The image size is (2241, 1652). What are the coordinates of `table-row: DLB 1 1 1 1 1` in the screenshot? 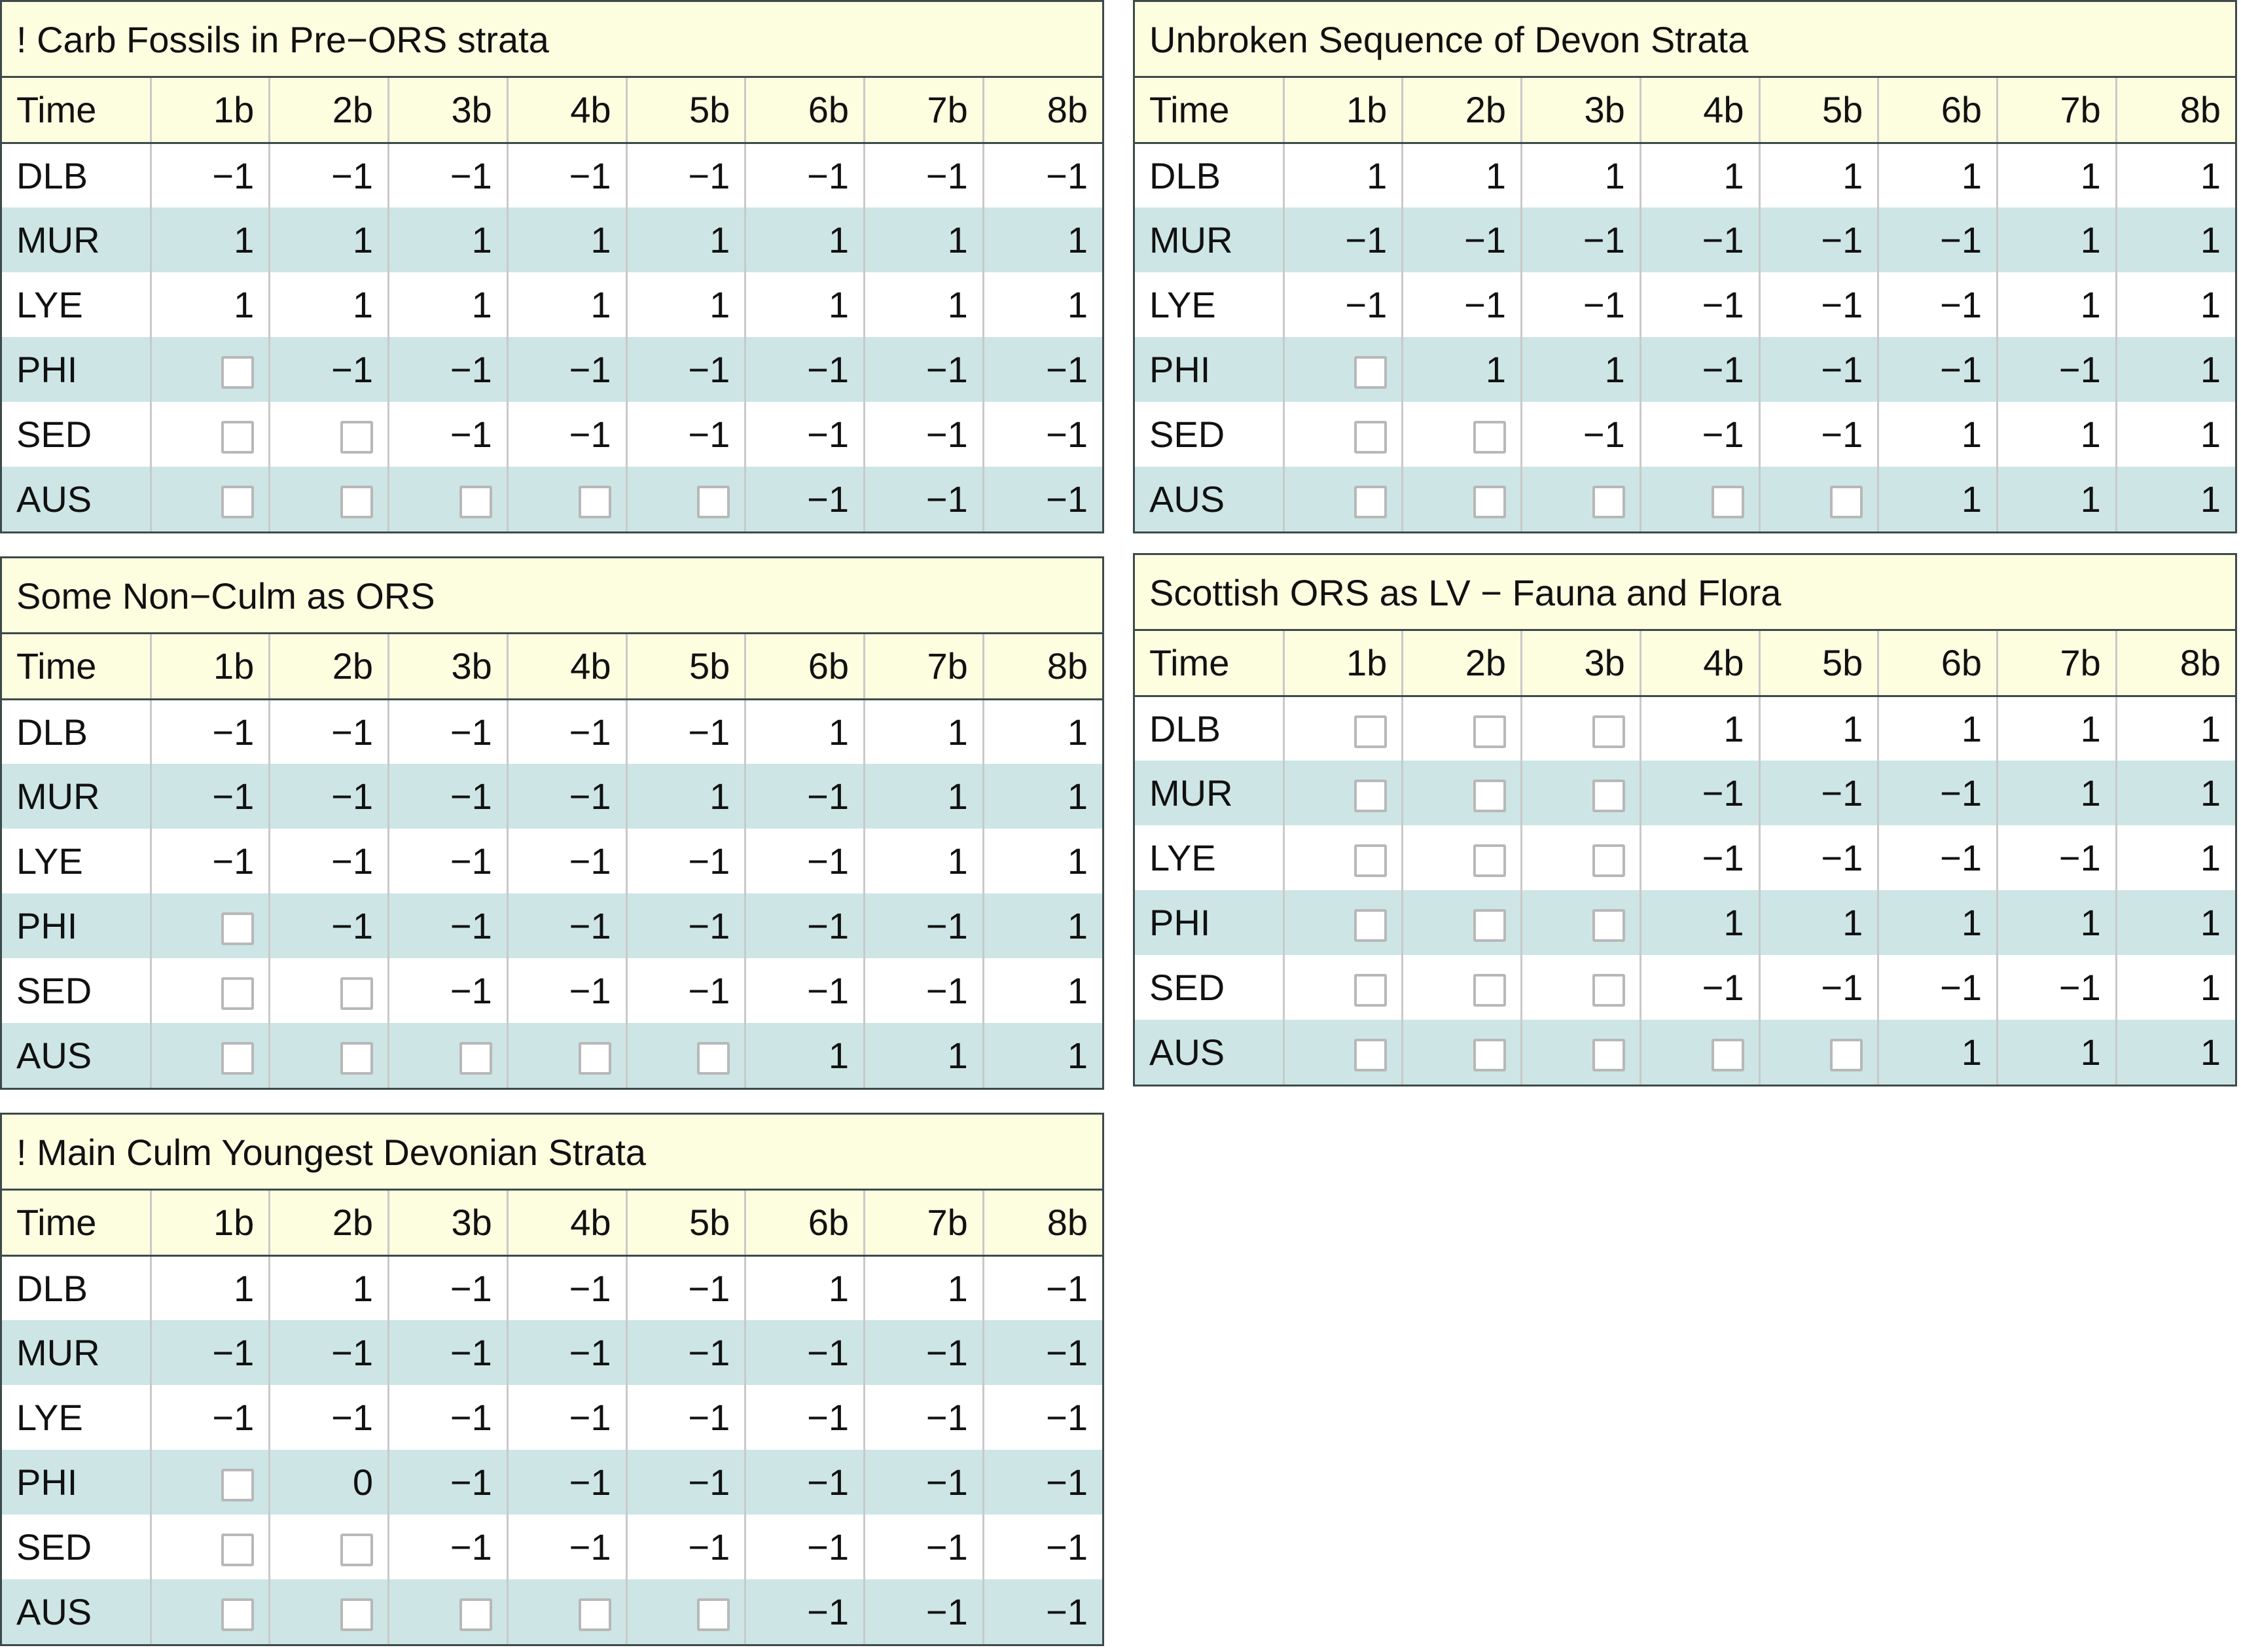 It's located at (1685, 729).